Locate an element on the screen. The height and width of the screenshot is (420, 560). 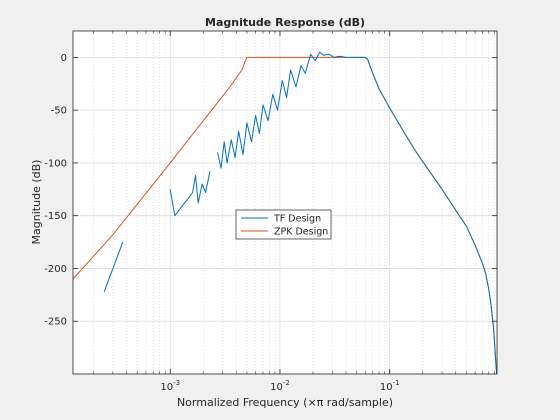
y-tick-label: -100 is located at coordinates (55, 163).